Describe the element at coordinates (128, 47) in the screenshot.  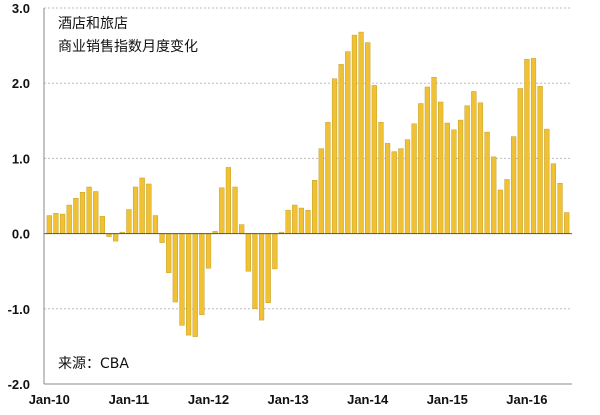
I see `chart-title-line-2: 商业销售指数月度变化` at that location.